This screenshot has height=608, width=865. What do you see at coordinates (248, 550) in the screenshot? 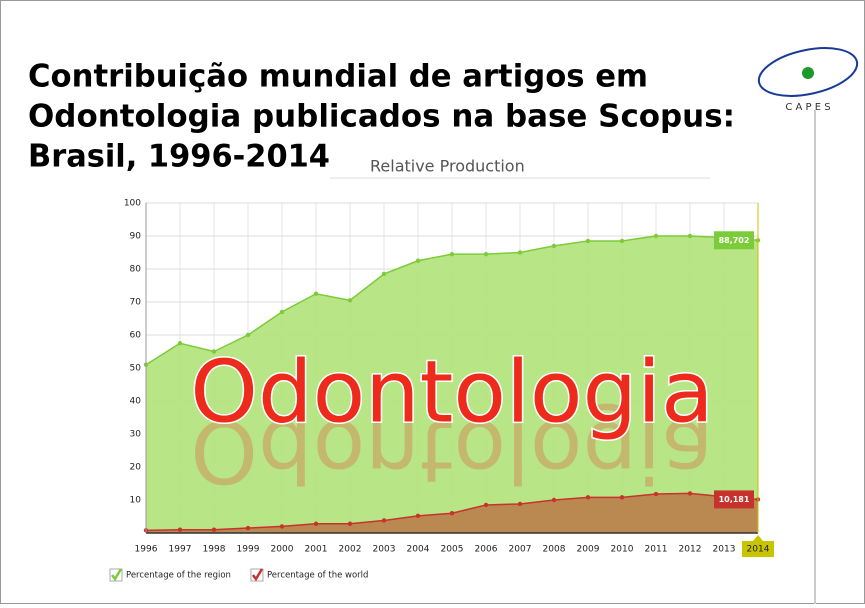
I see `x-tick-label: 1999` at bounding box center [248, 550].